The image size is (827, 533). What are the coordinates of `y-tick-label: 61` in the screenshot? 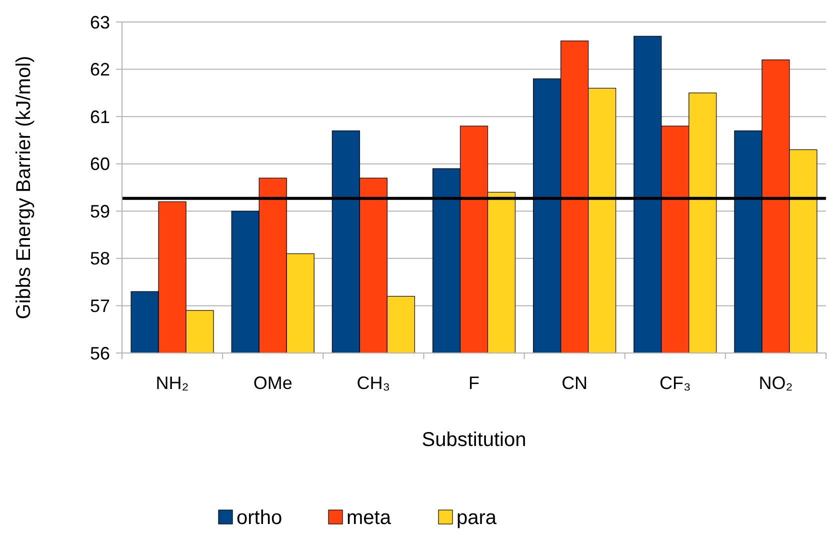 It's located at (100, 116).